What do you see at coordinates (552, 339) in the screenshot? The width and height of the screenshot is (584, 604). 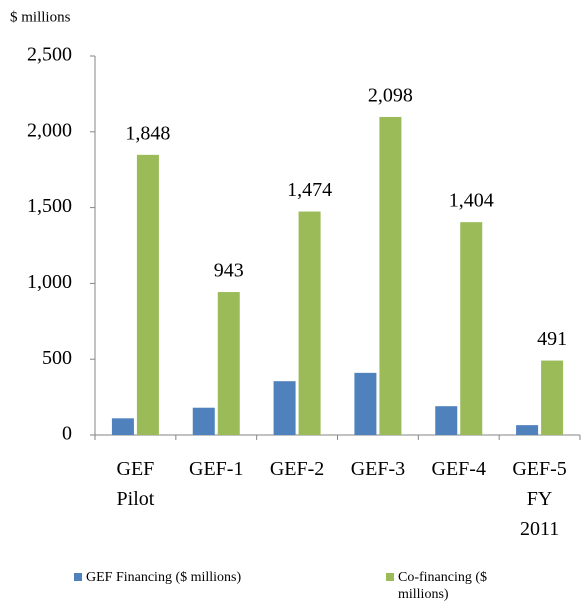 I see `value-label: 491` at bounding box center [552, 339].